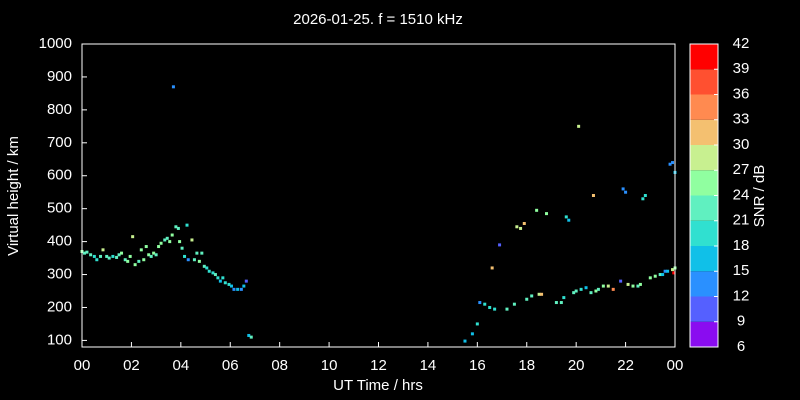 This screenshot has width=800, height=400. I want to click on colorbar-tick-label: 9, so click(741, 321).